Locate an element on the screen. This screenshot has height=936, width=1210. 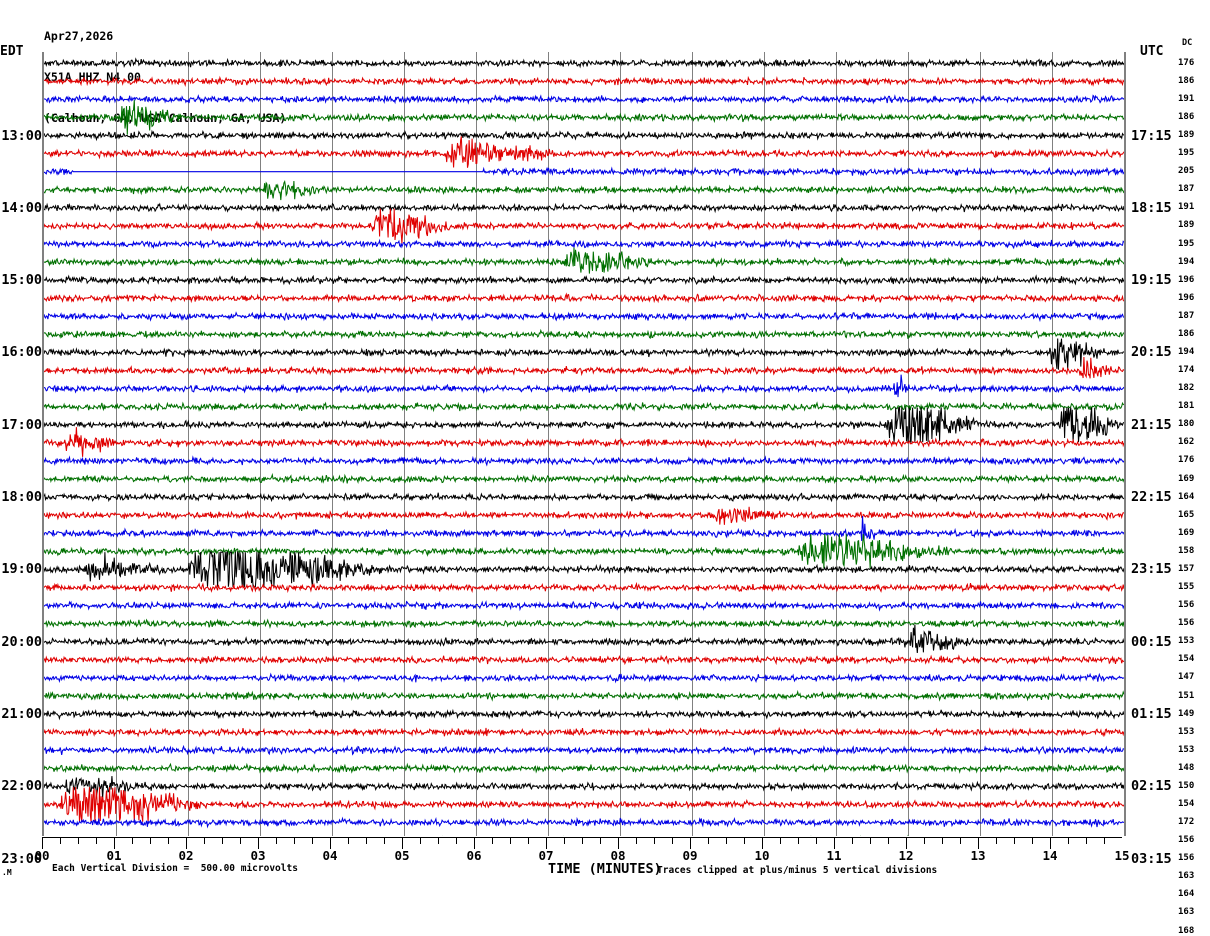
edt-time-label-18-00: 18:00 is located at coordinates (21, 497).